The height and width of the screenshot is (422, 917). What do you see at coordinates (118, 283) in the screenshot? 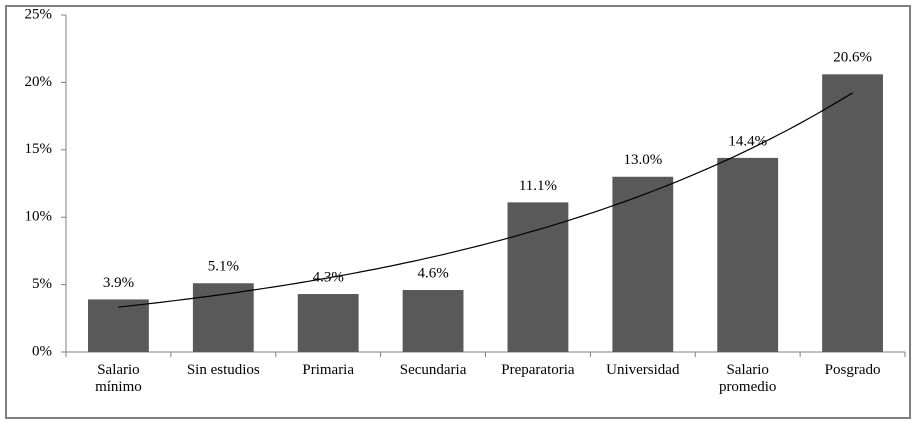
I see `value-label: 3.9%` at bounding box center [118, 283].